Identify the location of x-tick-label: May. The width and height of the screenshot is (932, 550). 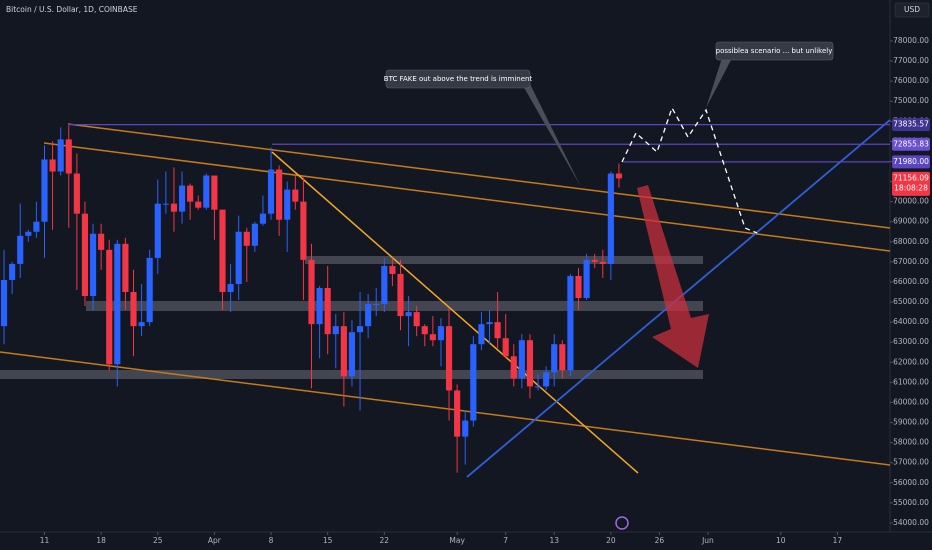
(457, 540).